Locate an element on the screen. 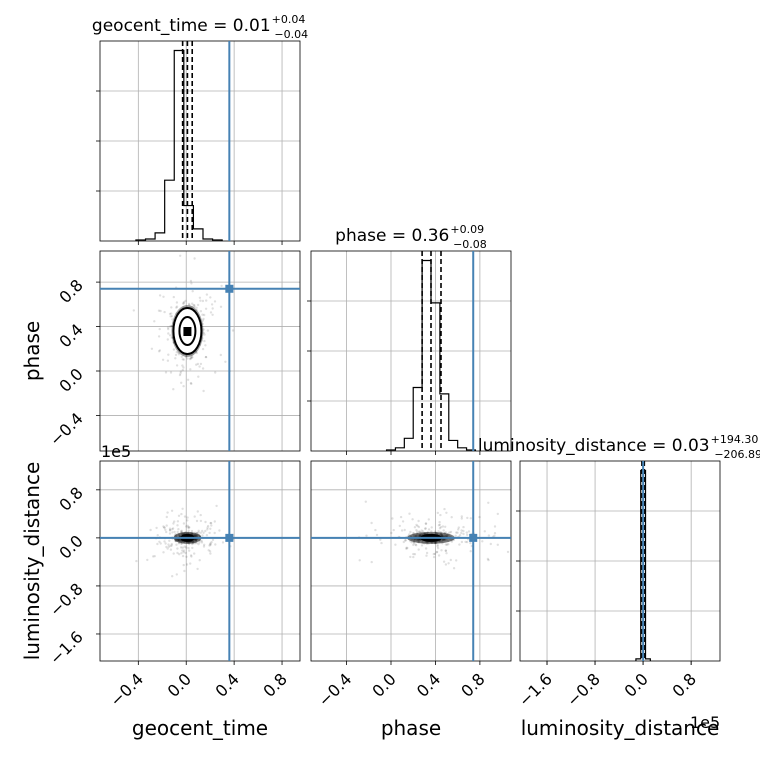 This screenshot has width=760, height=760. xtick-label-phase-2: 0.4 is located at coordinates (428, 684).